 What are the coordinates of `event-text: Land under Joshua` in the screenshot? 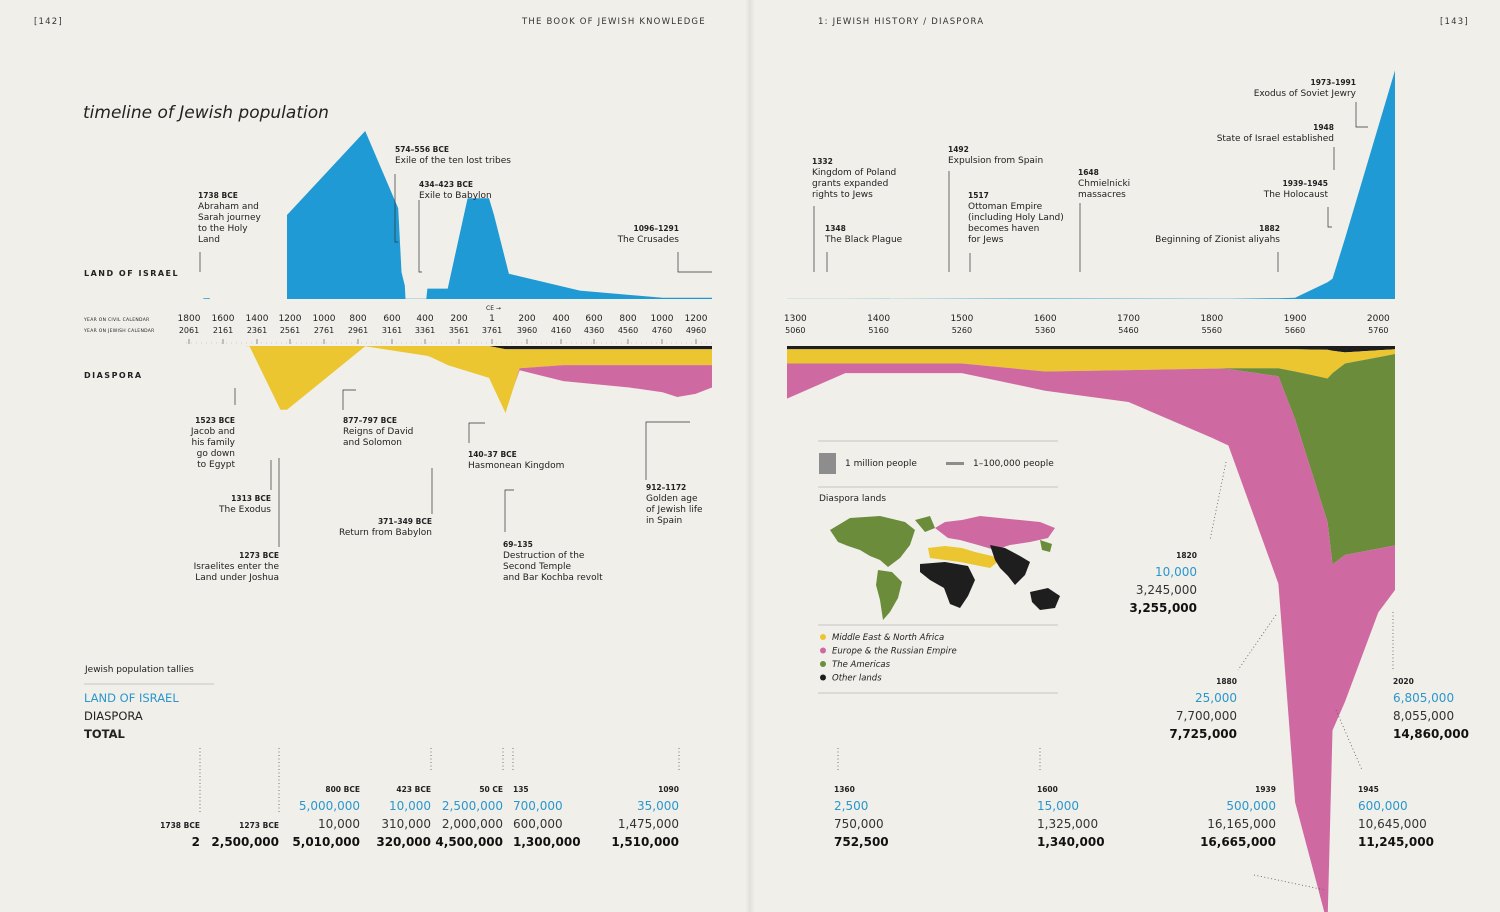 It's located at (237, 578).